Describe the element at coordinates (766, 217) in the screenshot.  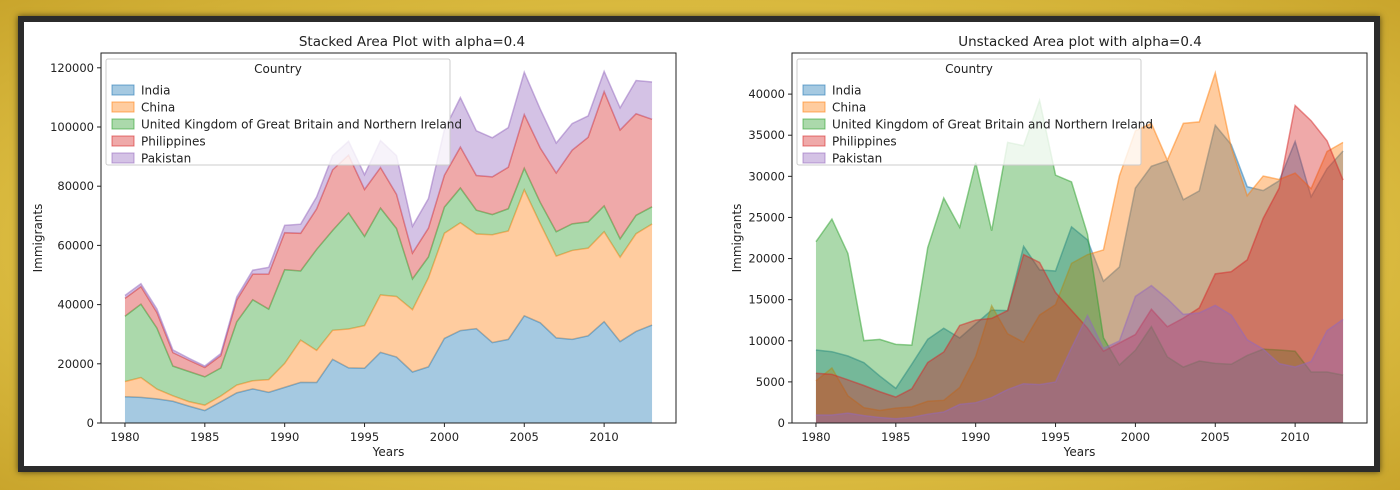
I see `y-tick-label: 25000` at that location.